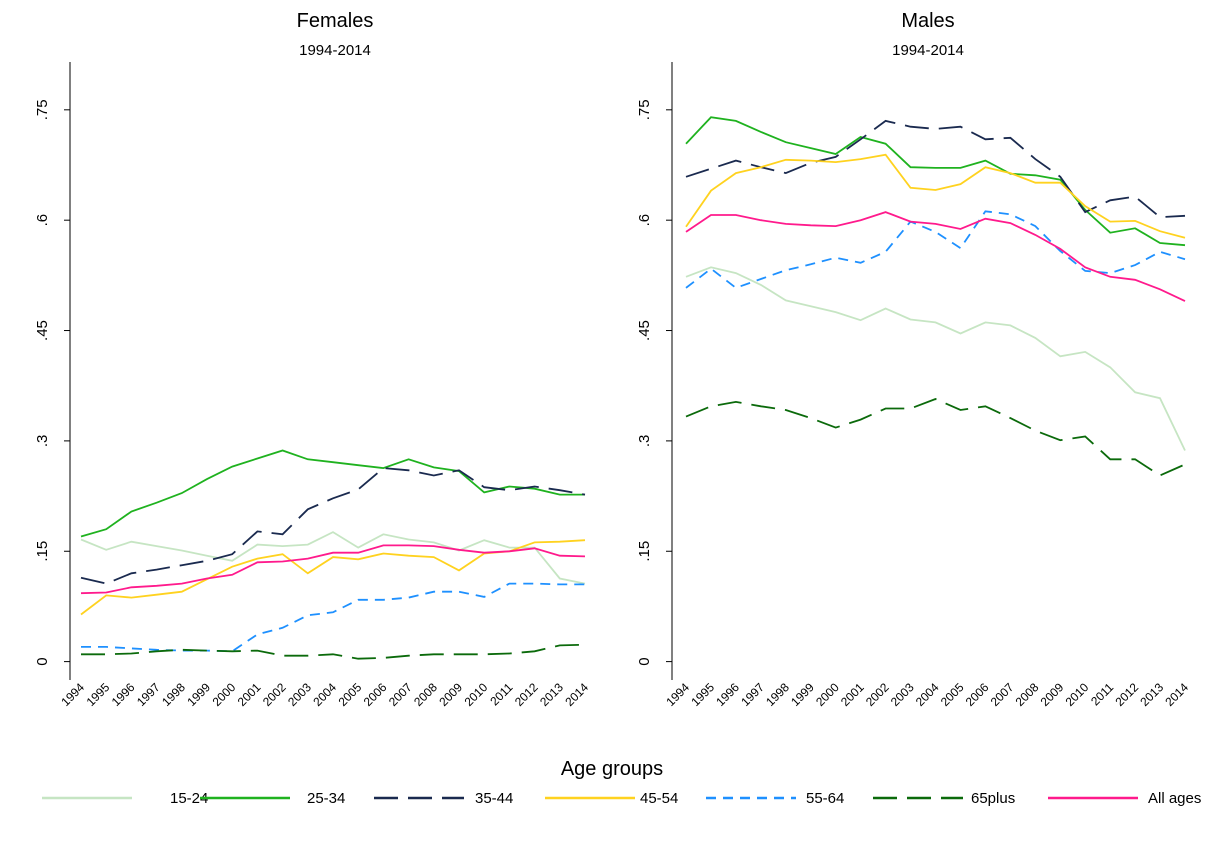  Describe the element at coordinates (612, 769) in the screenshot. I see `legend-title: Age groups` at that location.